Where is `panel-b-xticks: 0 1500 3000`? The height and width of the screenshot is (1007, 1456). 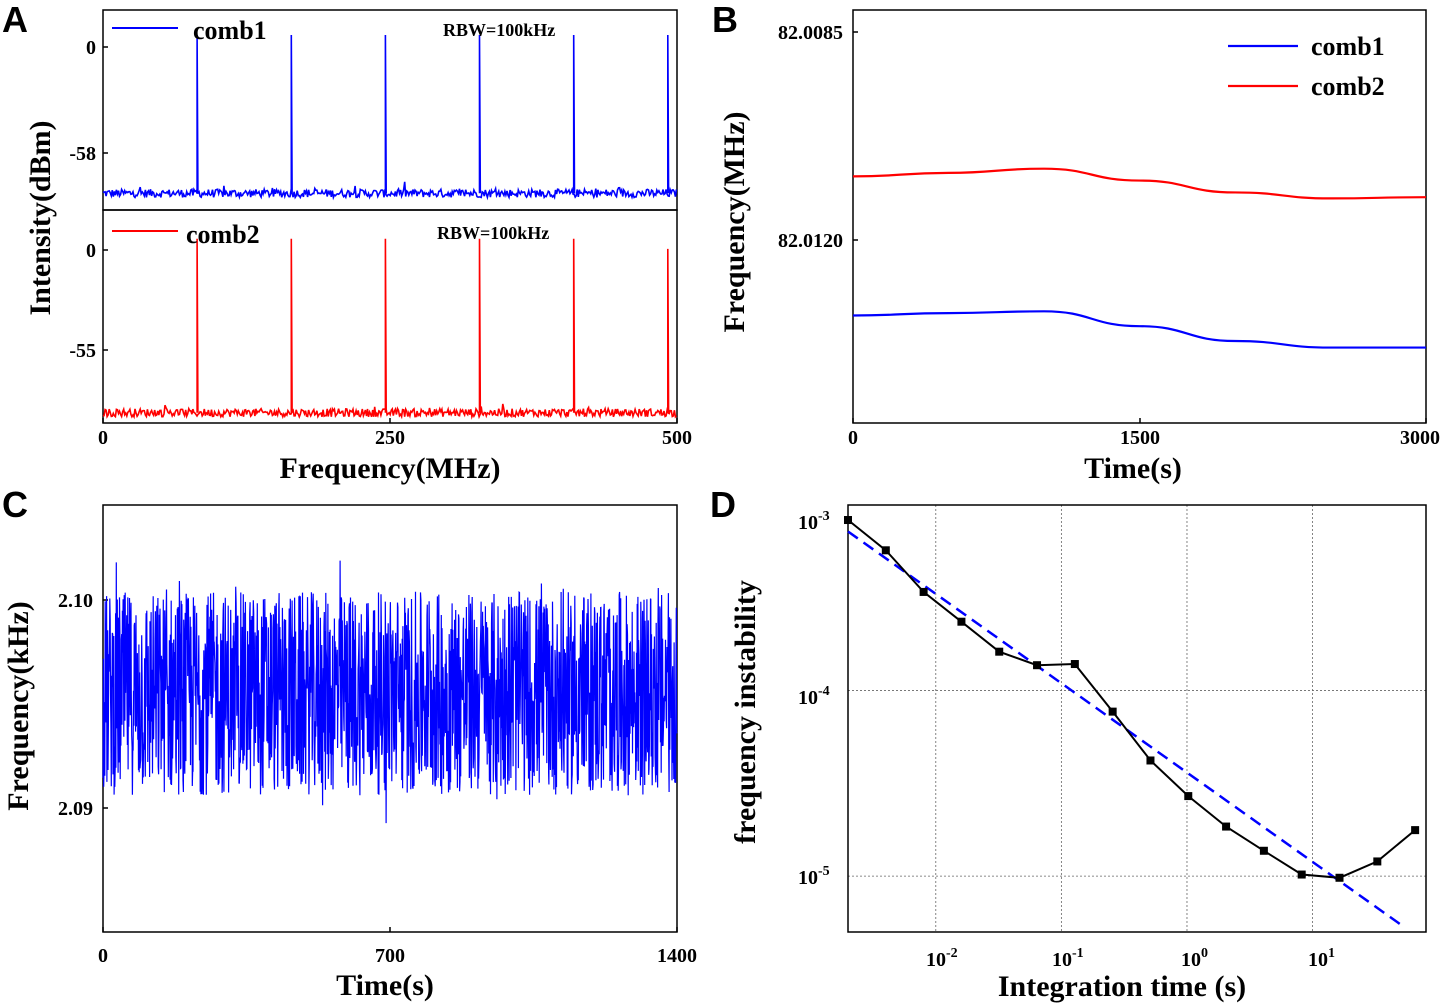 panel-b-xticks: 0 1500 3000 is located at coordinates (1144, 433).